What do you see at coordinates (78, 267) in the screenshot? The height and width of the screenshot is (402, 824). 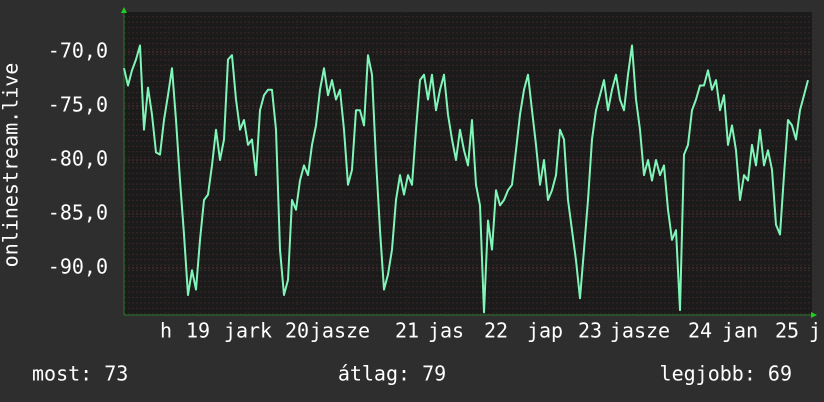 I see `y-tick-label: -90,0` at bounding box center [78, 267].